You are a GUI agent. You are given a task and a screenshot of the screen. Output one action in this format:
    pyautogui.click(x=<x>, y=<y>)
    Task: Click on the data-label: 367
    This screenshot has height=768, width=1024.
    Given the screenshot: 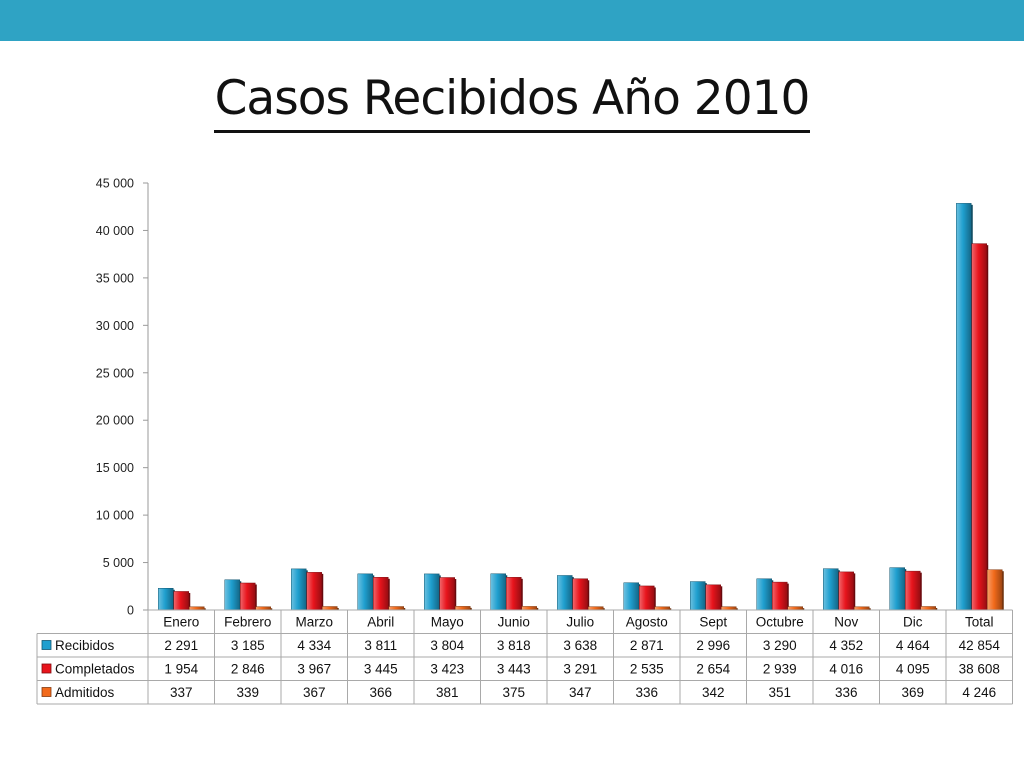 What is the action you would take?
    pyautogui.click(x=314, y=692)
    